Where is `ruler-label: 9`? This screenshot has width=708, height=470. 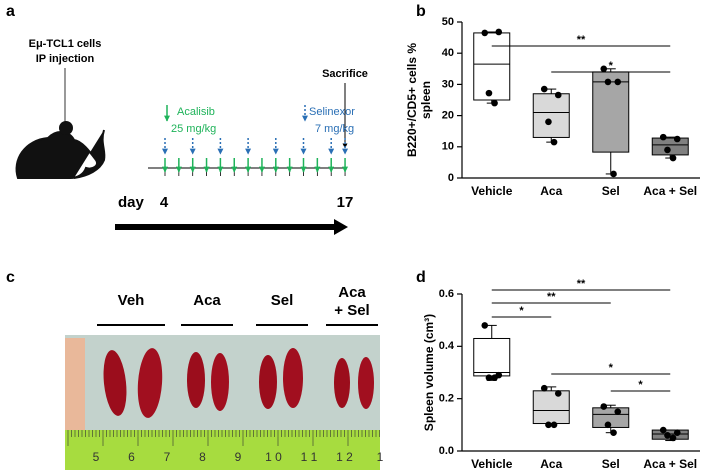
ruler-label: 9 is located at coordinates (238, 457).